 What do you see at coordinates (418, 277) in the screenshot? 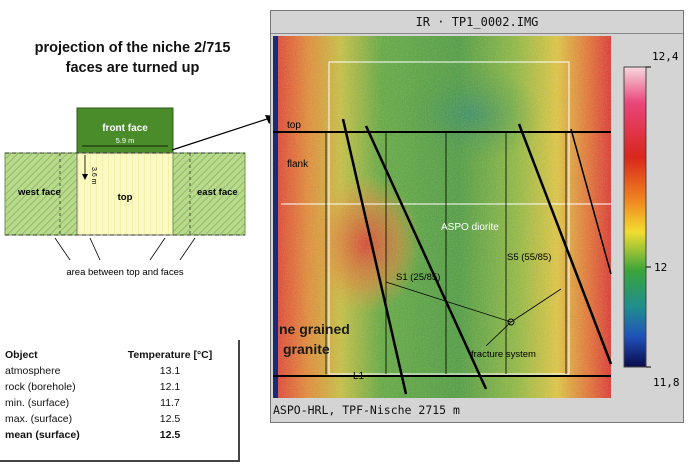
I see `label-s1: S1 (25/85)` at bounding box center [418, 277].